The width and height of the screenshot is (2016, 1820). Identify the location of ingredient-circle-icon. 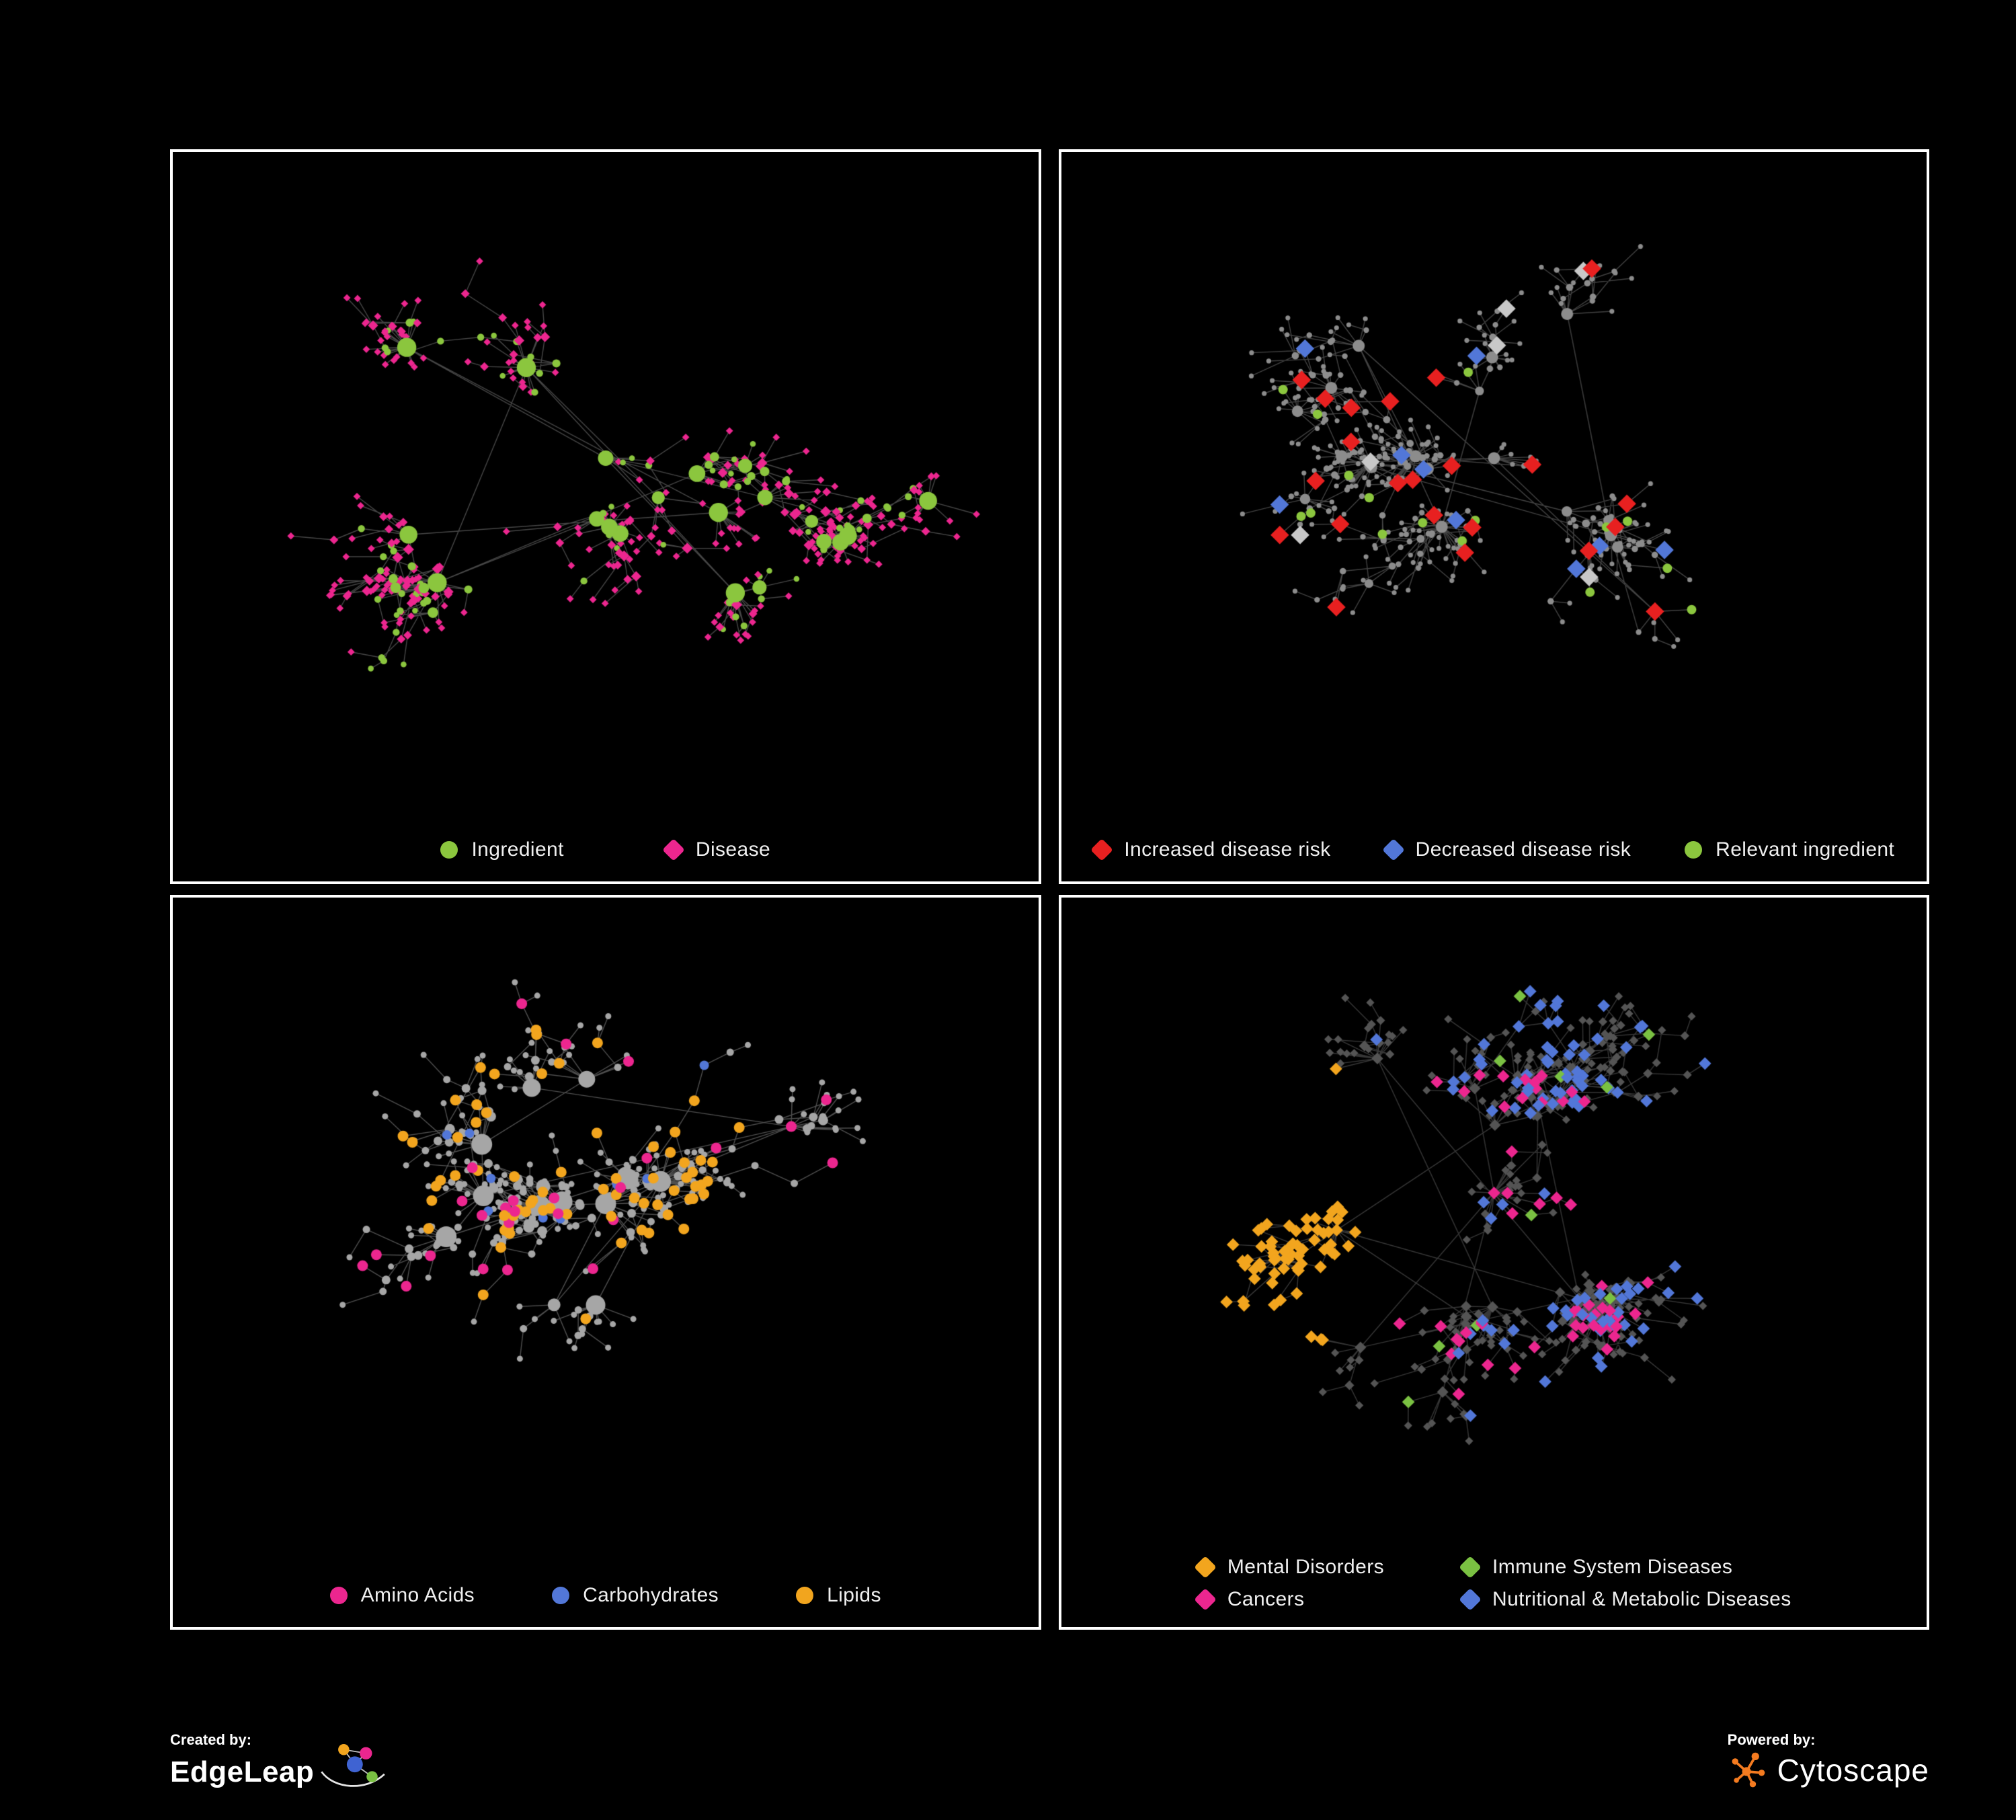
(449, 849).